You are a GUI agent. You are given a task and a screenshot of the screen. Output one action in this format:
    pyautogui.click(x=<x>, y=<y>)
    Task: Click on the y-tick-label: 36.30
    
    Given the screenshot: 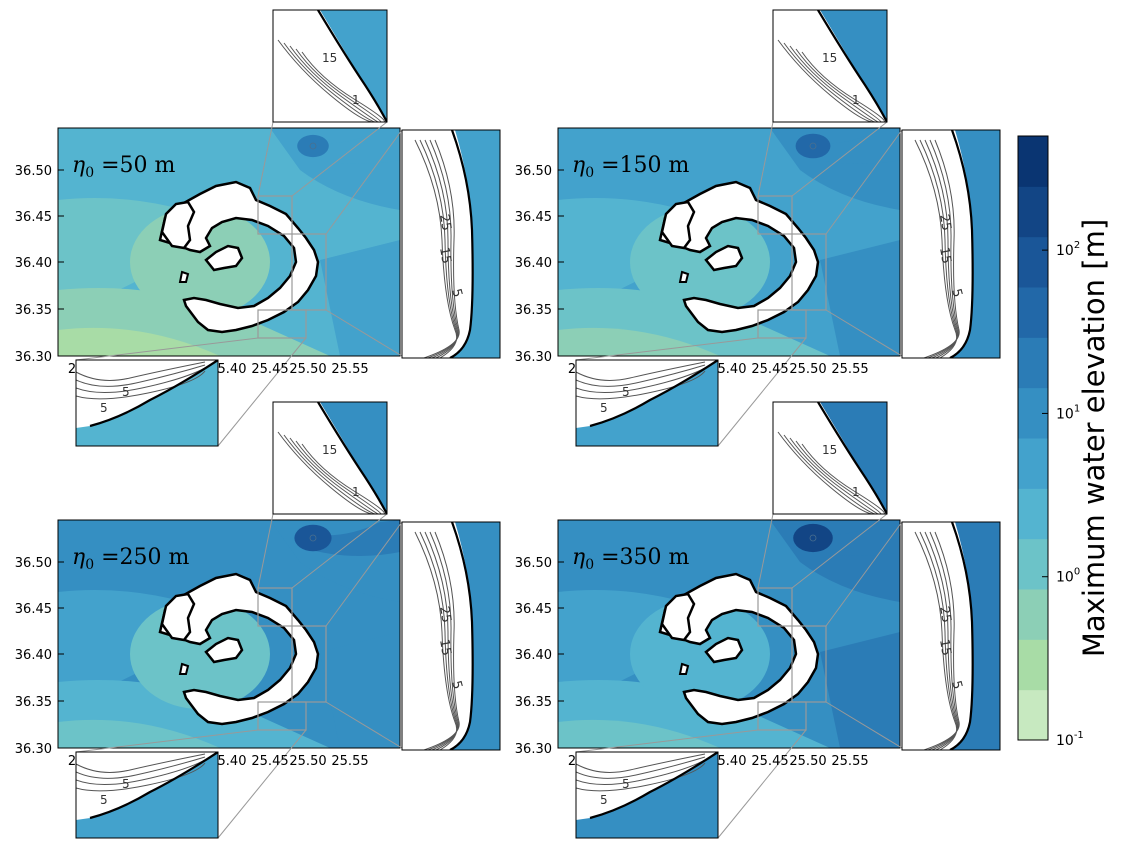 What is the action you would take?
    pyautogui.click(x=33, y=357)
    